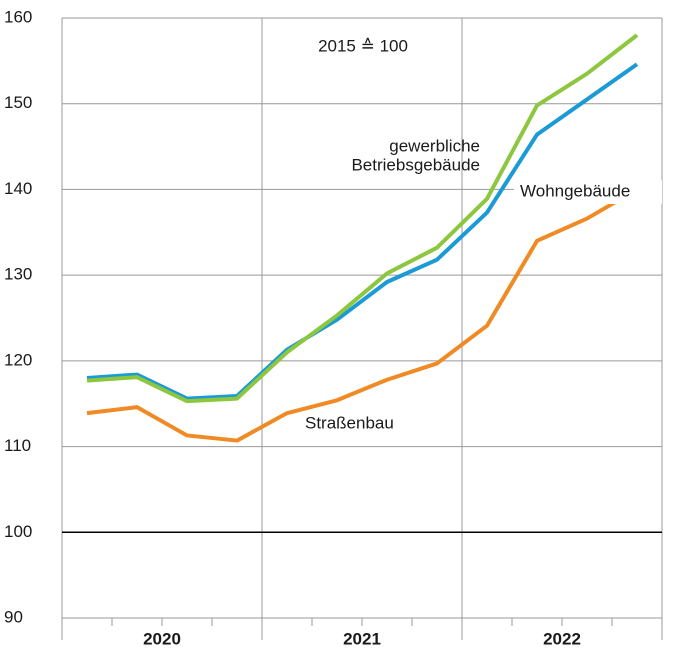  Describe the element at coordinates (349, 422) in the screenshot. I see `series-label: Straßenbau` at that location.